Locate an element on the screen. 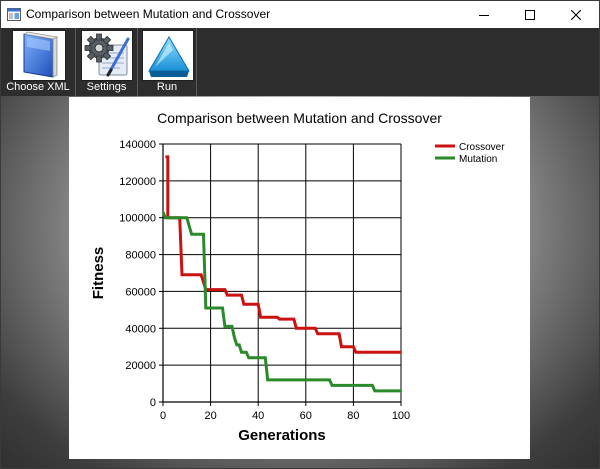 This screenshot has width=600, height=469. choose-xml-icon-box is located at coordinates (39, 55).